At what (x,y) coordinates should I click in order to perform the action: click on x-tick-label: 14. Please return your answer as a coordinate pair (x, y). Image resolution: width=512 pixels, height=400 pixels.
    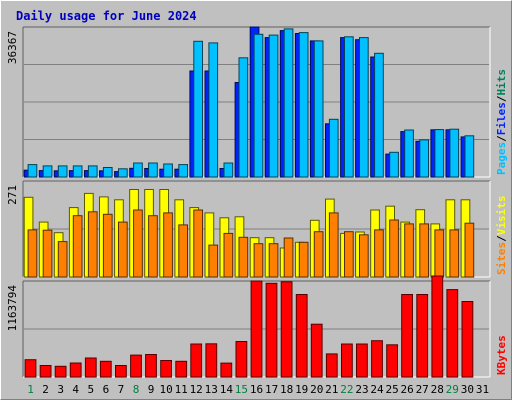
    Looking at the image, I should click on (227, 389).